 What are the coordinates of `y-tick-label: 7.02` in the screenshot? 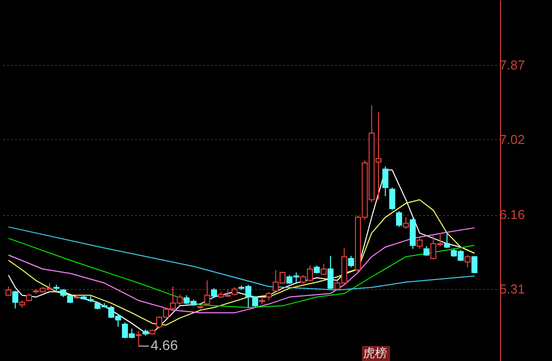 It's located at (512, 139).